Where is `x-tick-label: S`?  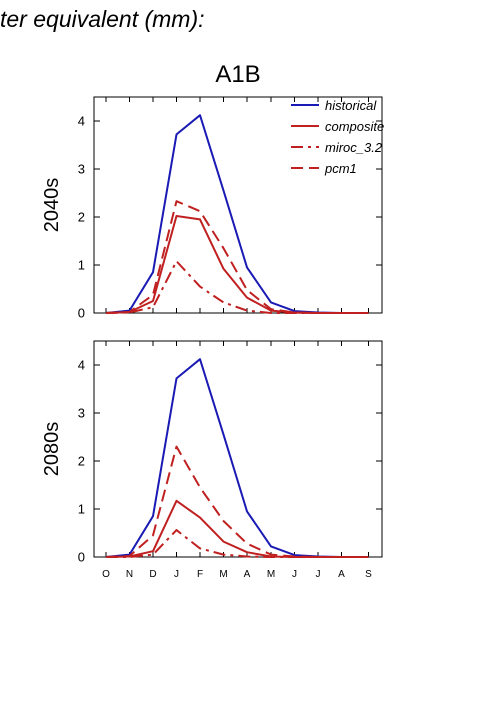
x-tick-label: S is located at coordinates (368, 574).